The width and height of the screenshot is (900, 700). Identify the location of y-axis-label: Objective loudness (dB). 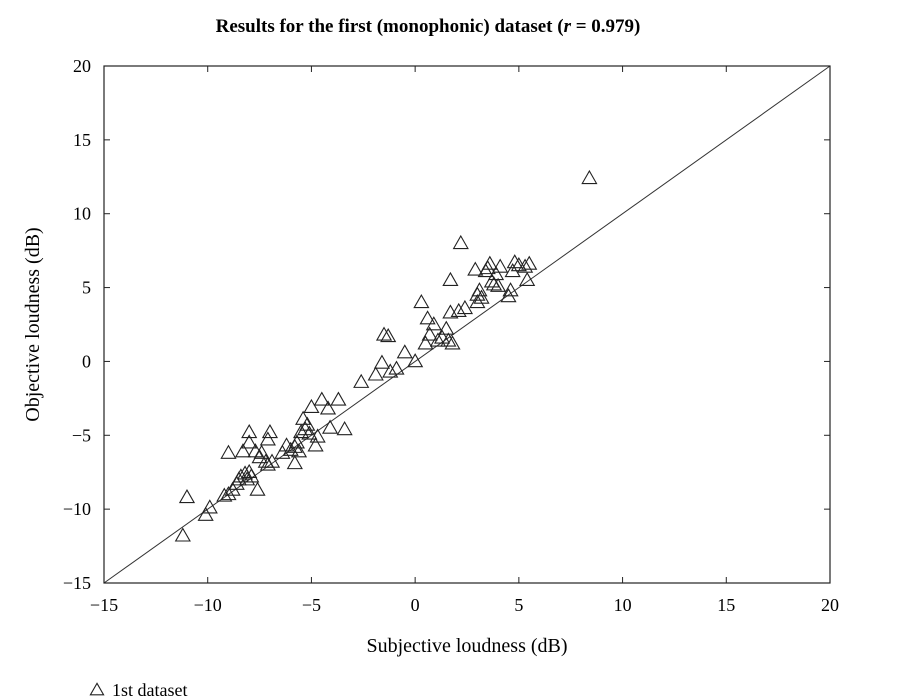
(33, 324).